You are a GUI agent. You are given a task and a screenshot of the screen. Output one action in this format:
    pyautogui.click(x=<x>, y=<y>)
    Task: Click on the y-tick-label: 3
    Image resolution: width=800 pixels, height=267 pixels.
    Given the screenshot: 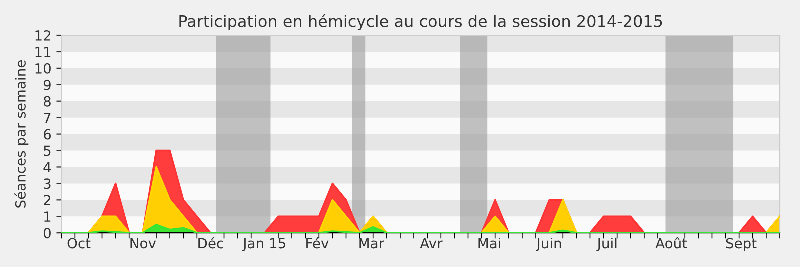 What is the action you would take?
    pyautogui.click(x=47, y=184)
    